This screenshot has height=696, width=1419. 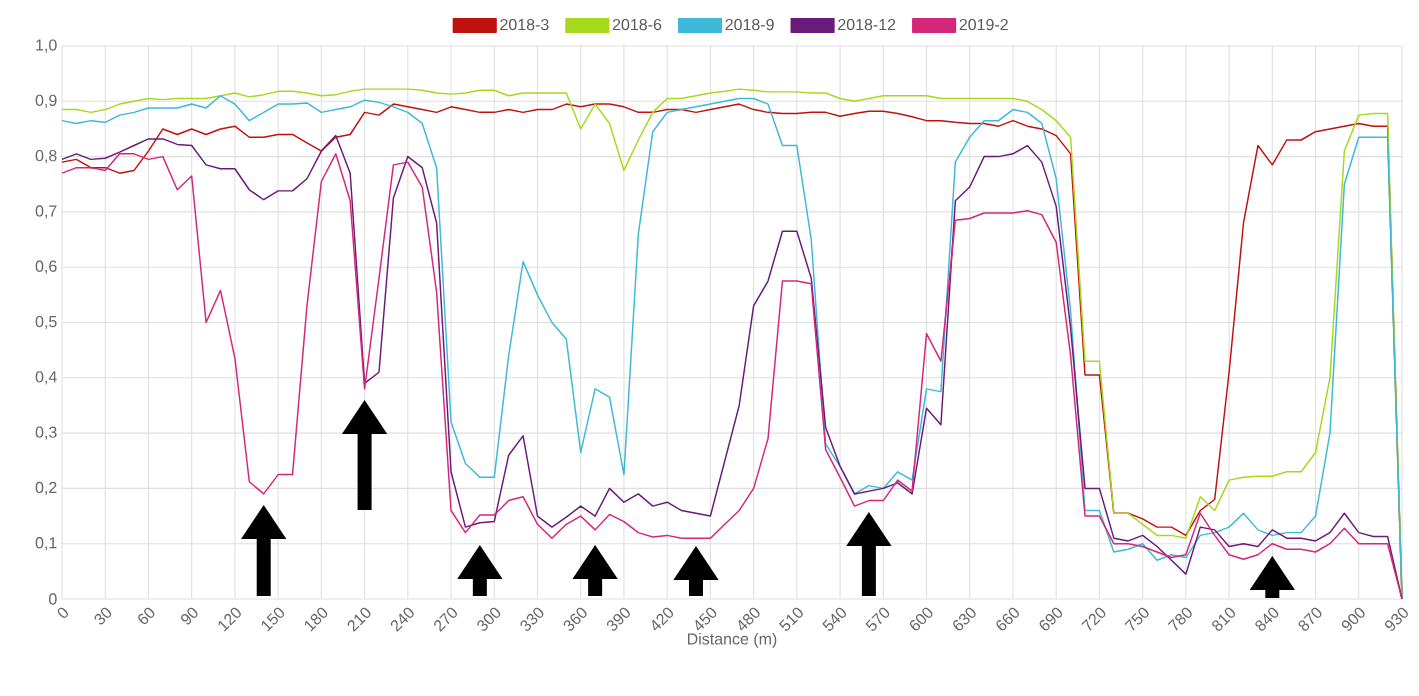 I want to click on x-tick-label: 840, so click(x=1267, y=619).